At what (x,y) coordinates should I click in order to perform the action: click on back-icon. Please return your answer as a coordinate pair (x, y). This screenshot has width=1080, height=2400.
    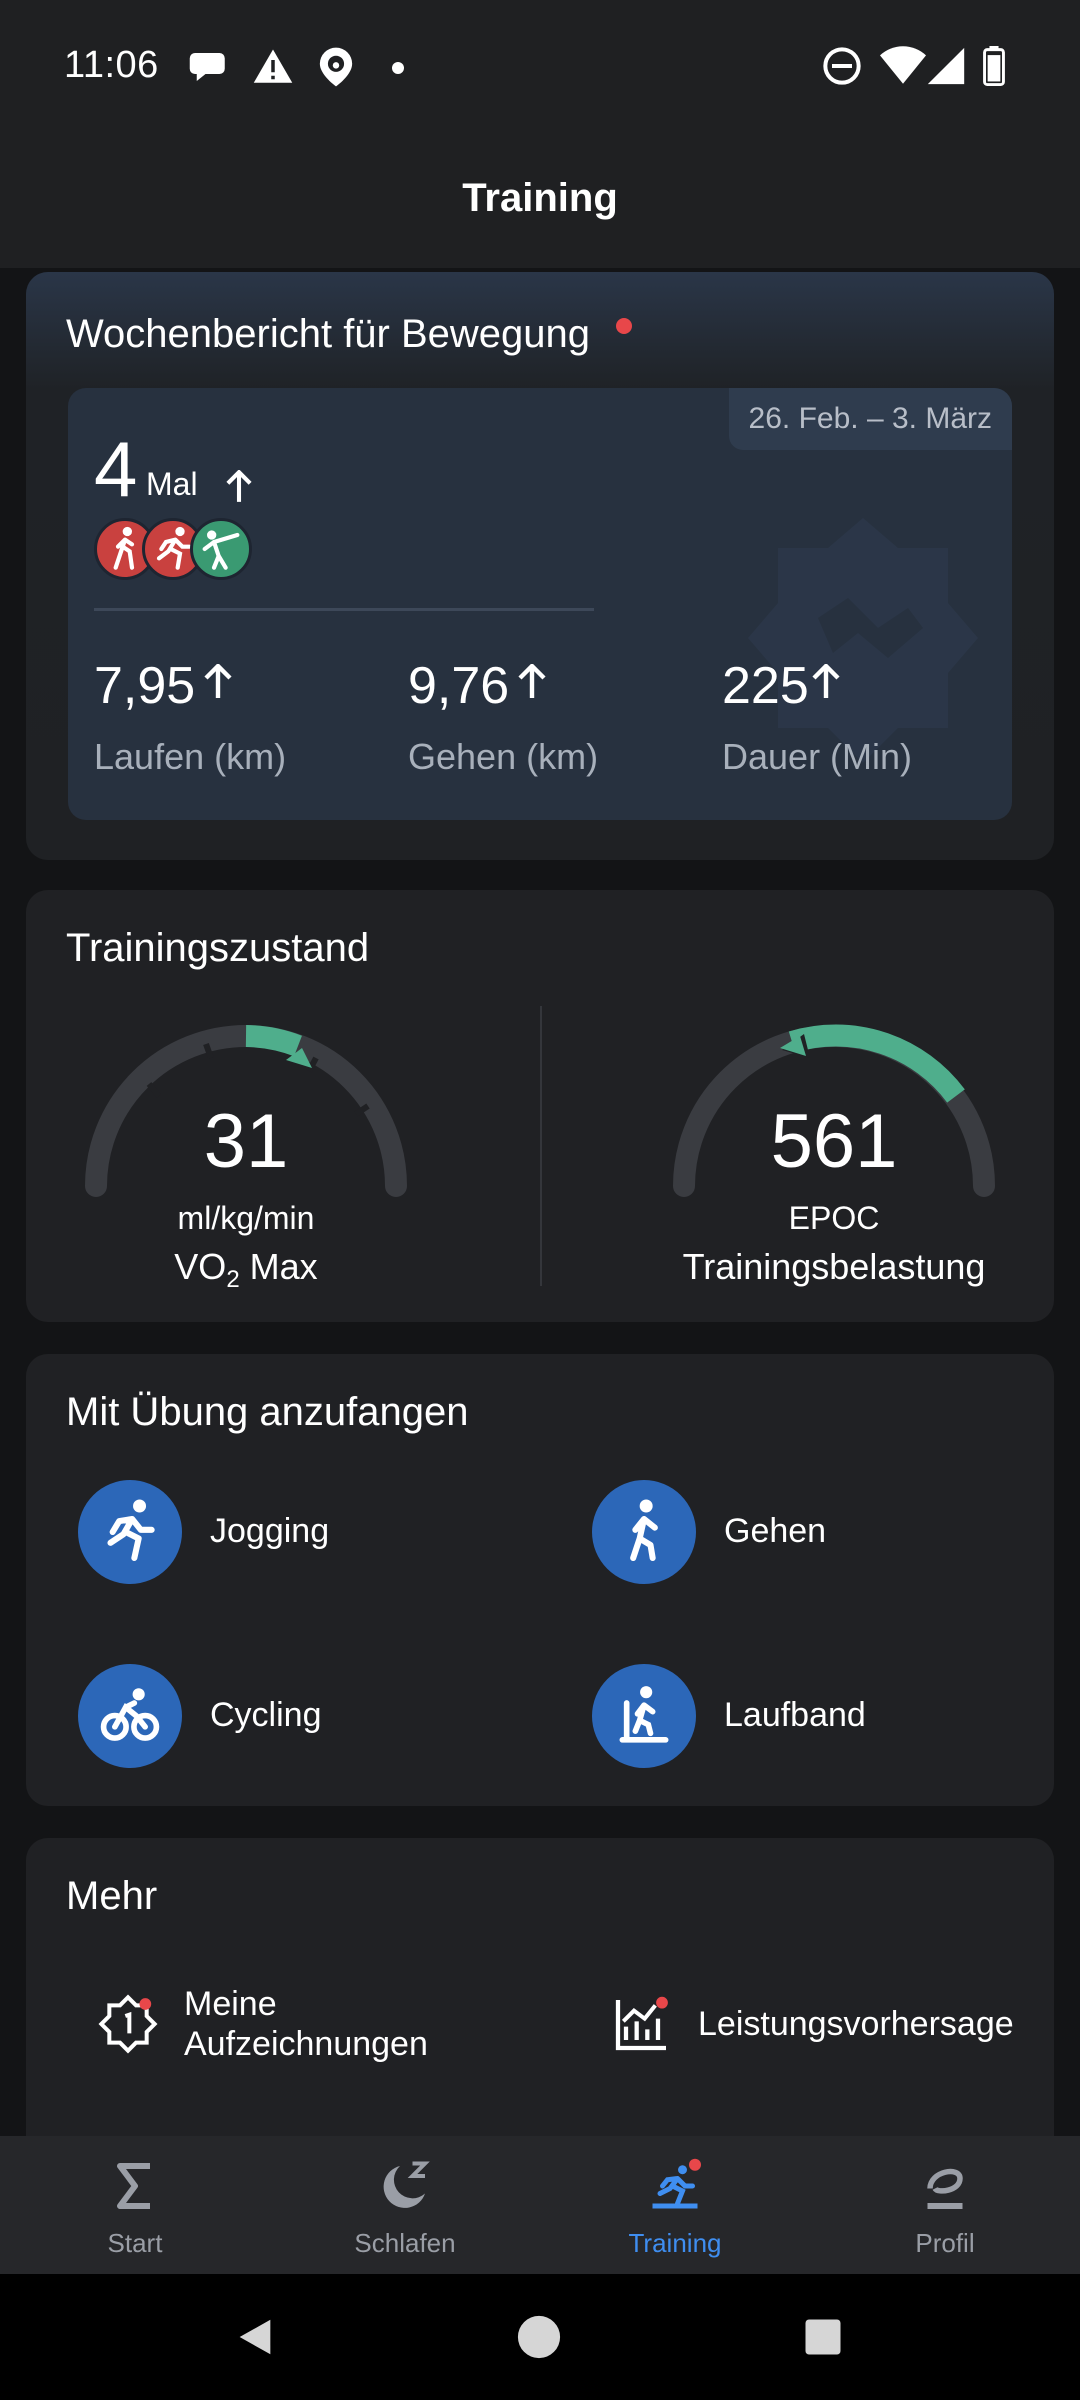
    Looking at the image, I should click on (255, 2337).